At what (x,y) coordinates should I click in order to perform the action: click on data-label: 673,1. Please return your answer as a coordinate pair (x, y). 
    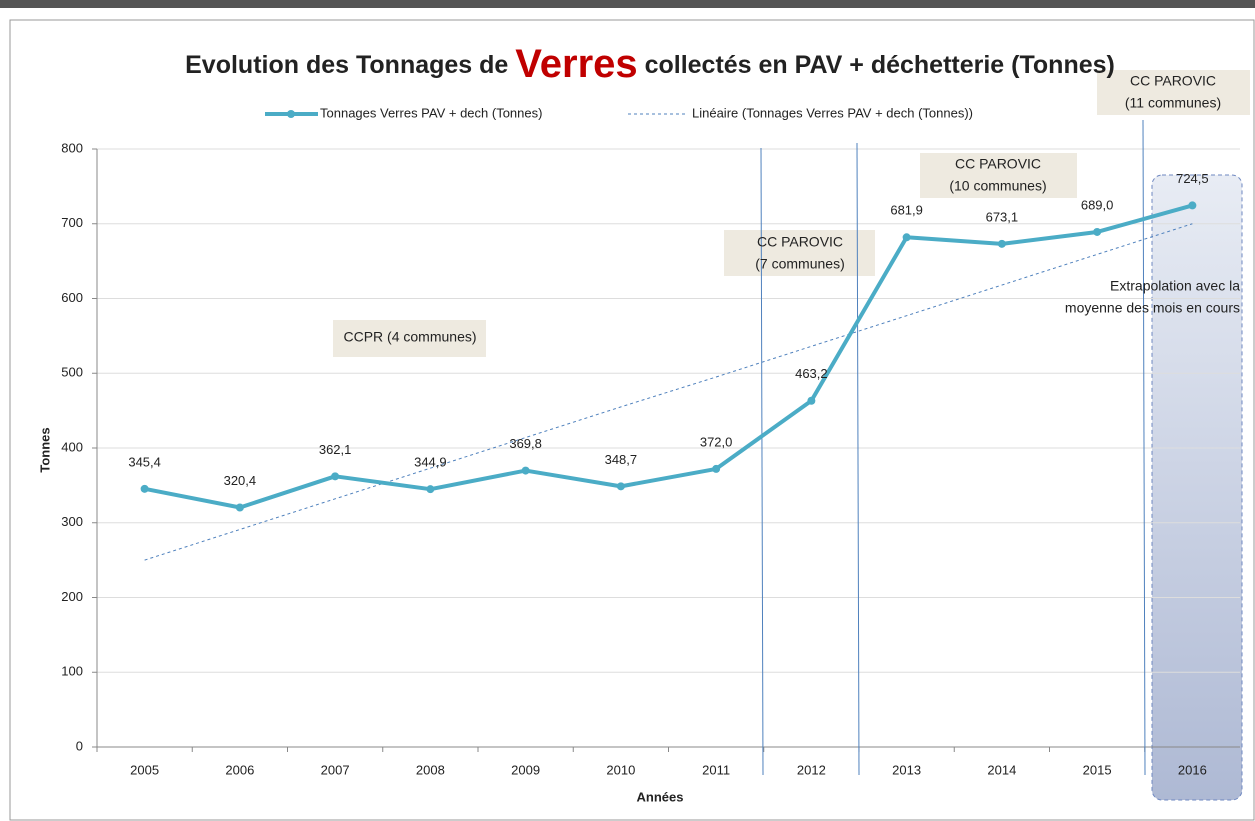
    Looking at the image, I should click on (1002, 216).